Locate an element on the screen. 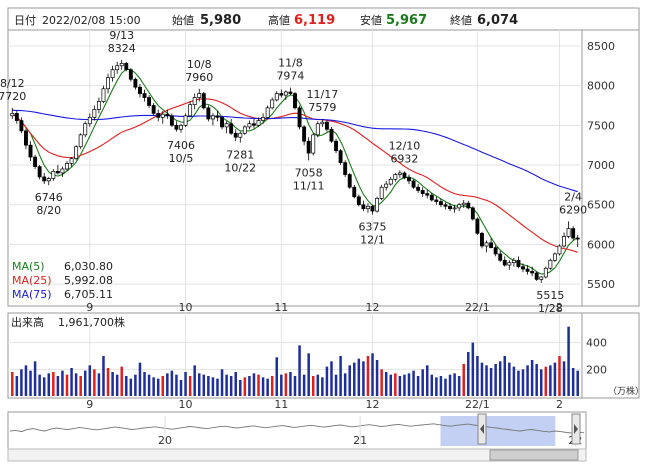  navigator: 202122 is located at coordinates (297, 431).